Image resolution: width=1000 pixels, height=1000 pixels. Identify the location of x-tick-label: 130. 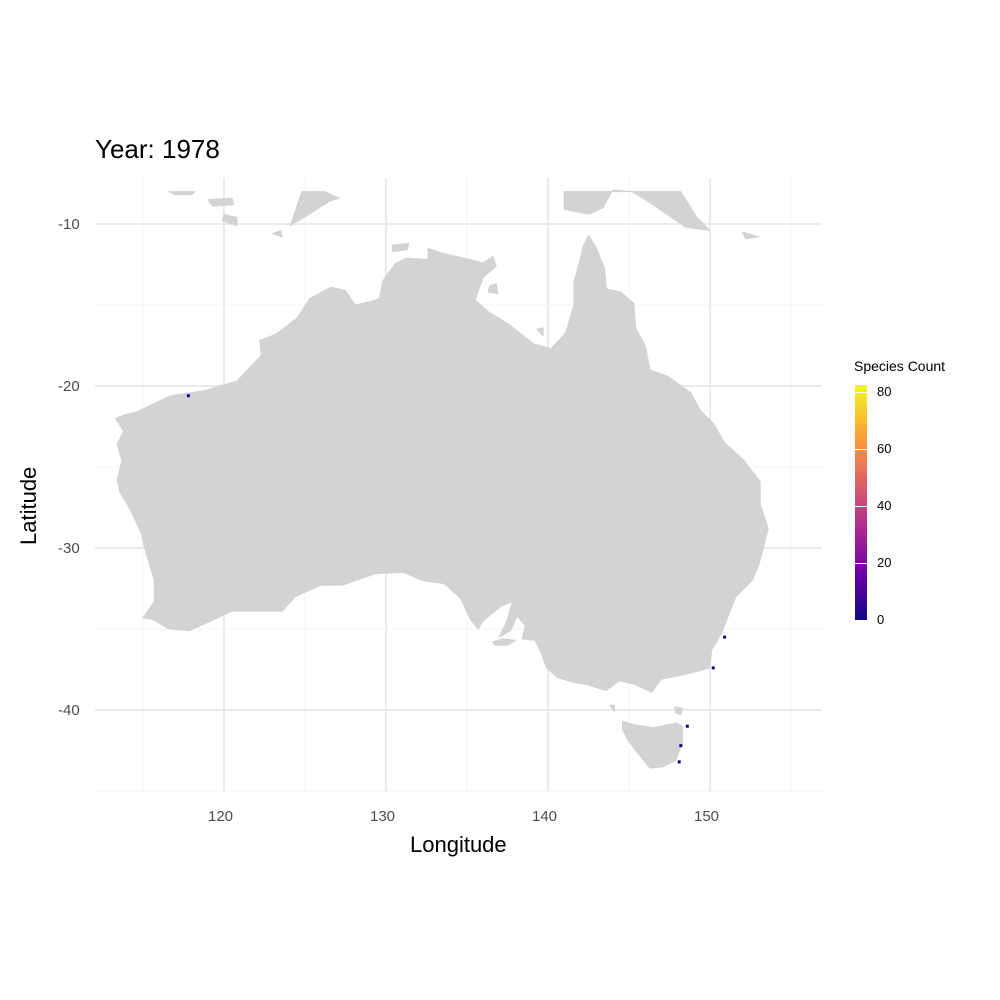
(382, 816).